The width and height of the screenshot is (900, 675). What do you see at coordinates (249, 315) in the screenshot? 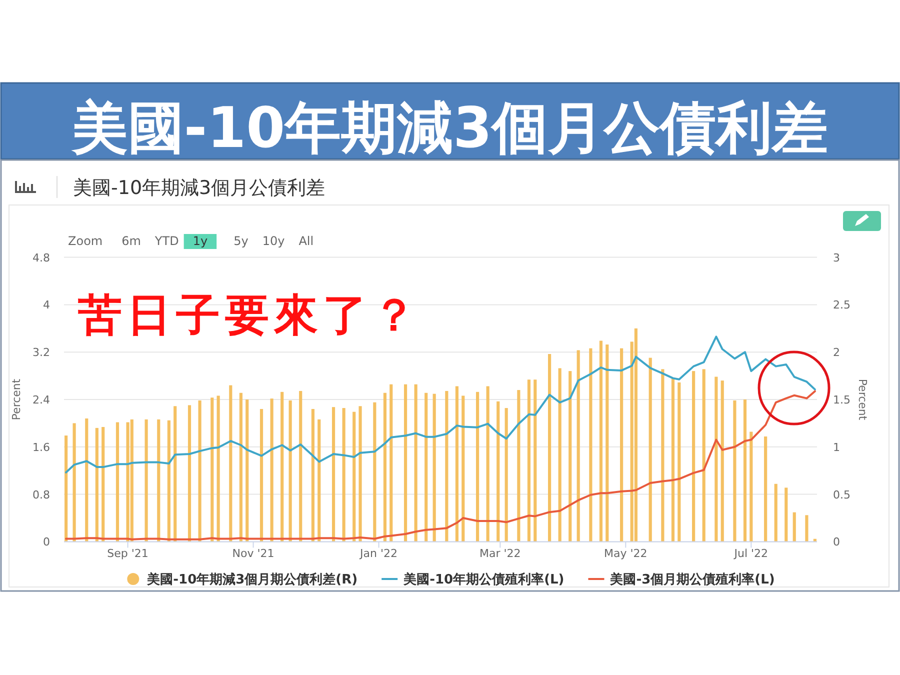
I see `annotation: 苦日子要來了？` at bounding box center [249, 315].